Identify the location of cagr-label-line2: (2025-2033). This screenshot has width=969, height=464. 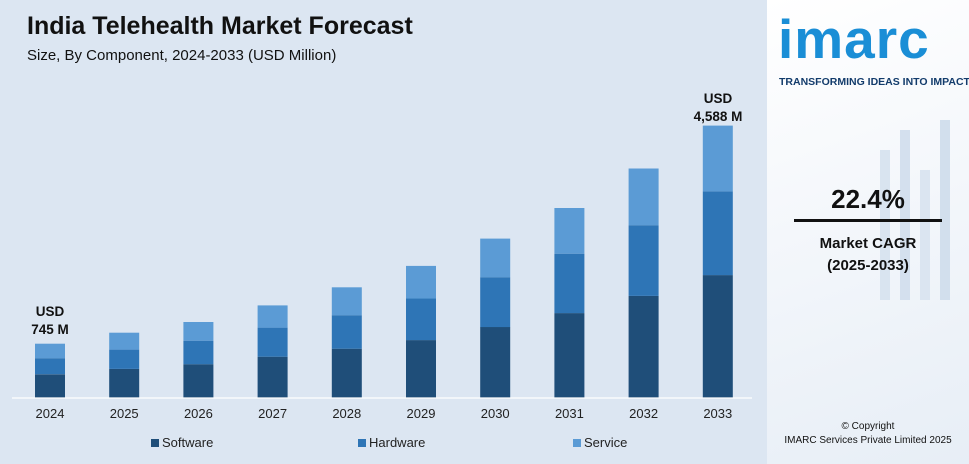
(868, 265).